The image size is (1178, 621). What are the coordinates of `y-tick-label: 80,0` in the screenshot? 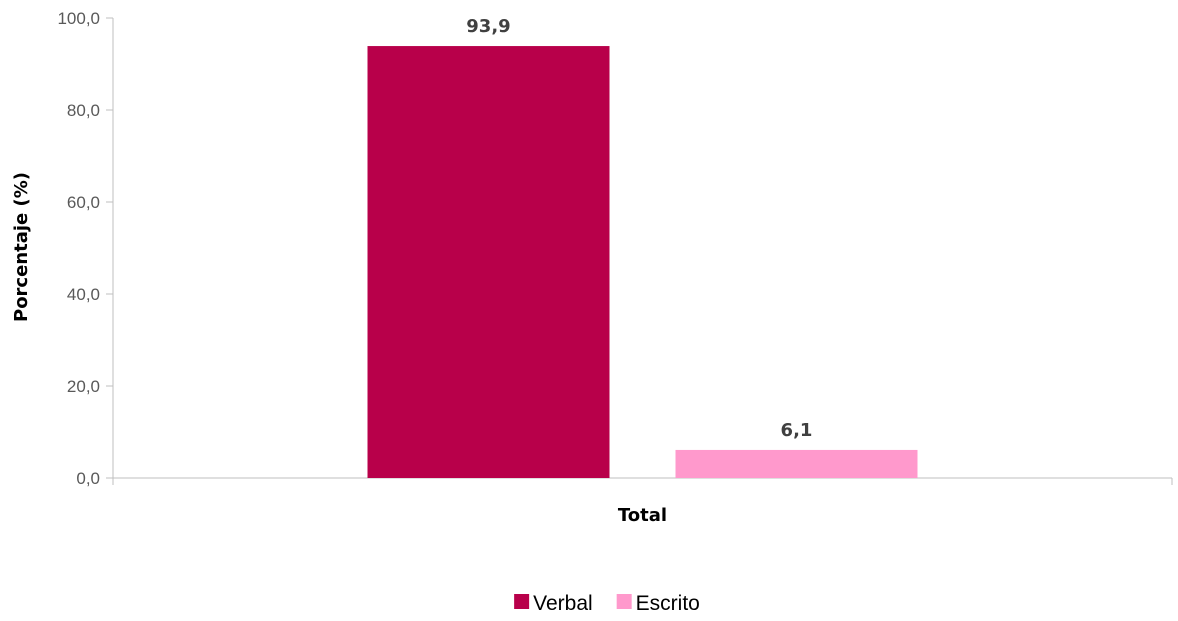 It's located at (83, 110).